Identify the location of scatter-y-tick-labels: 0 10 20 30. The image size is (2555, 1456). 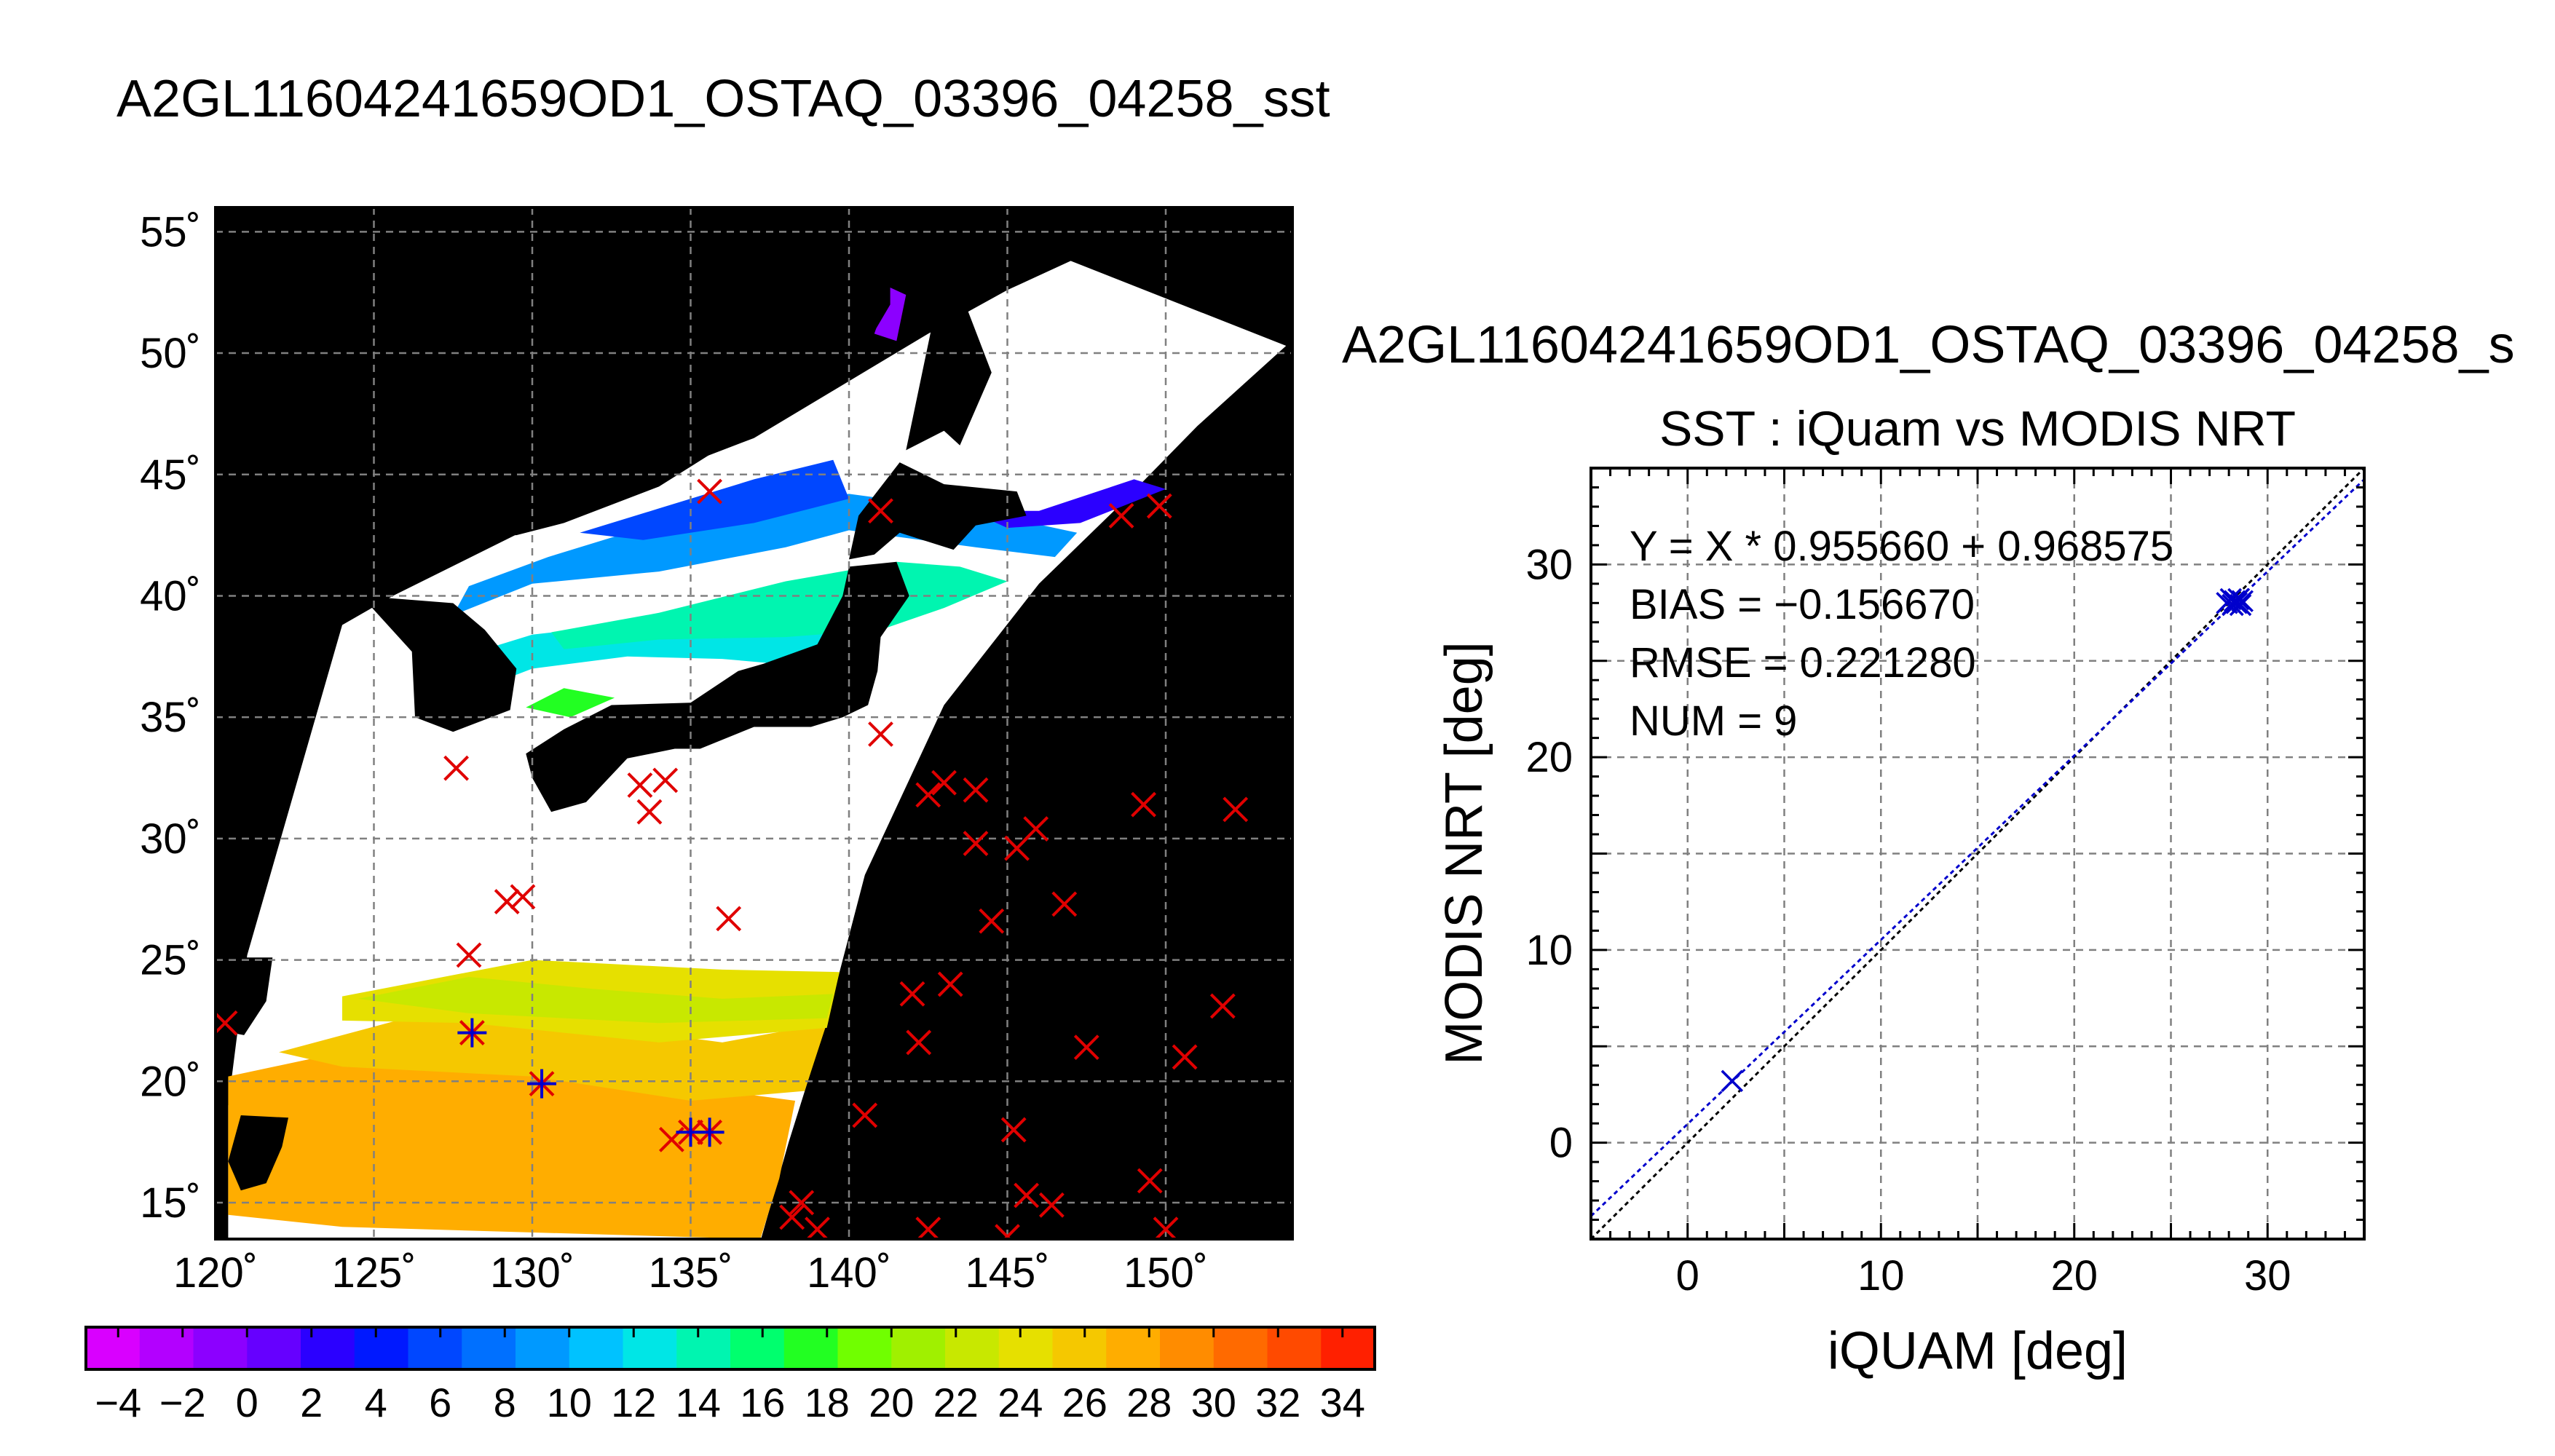
(1549, 853).